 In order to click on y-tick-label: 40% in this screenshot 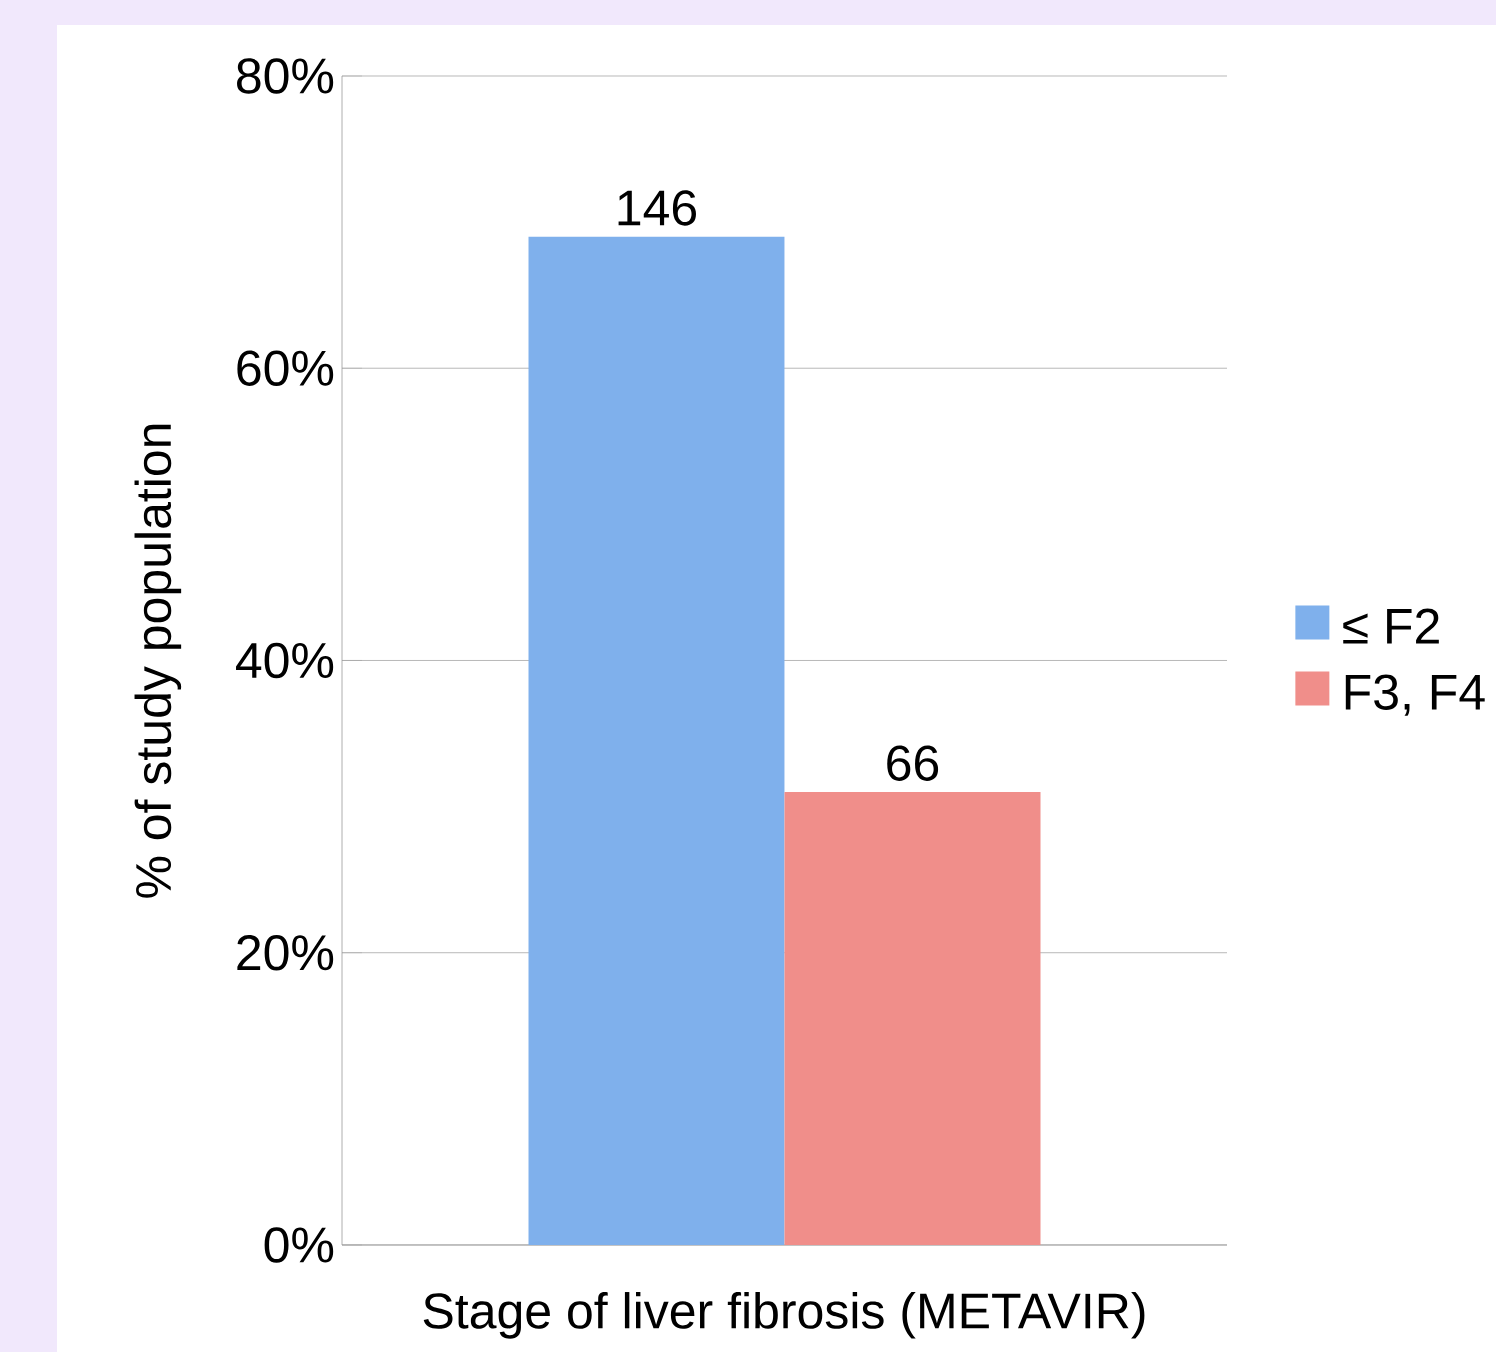, I will do `click(285, 660)`.